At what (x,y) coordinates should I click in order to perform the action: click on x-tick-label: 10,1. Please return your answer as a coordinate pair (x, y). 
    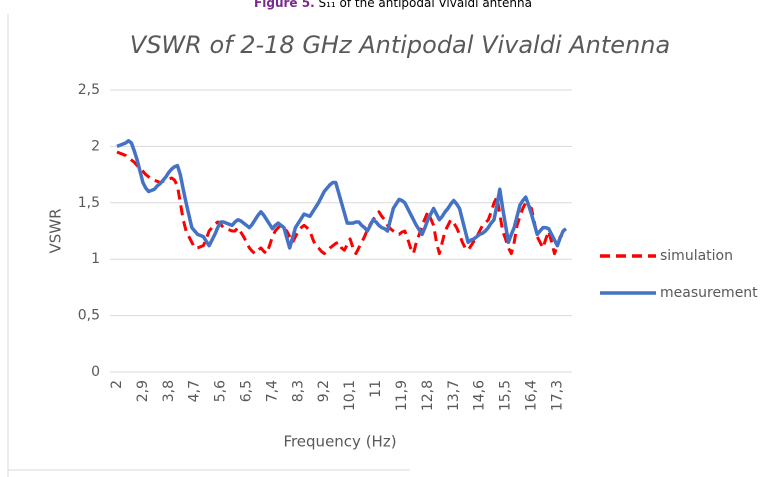
    Looking at the image, I should click on (350, 395).